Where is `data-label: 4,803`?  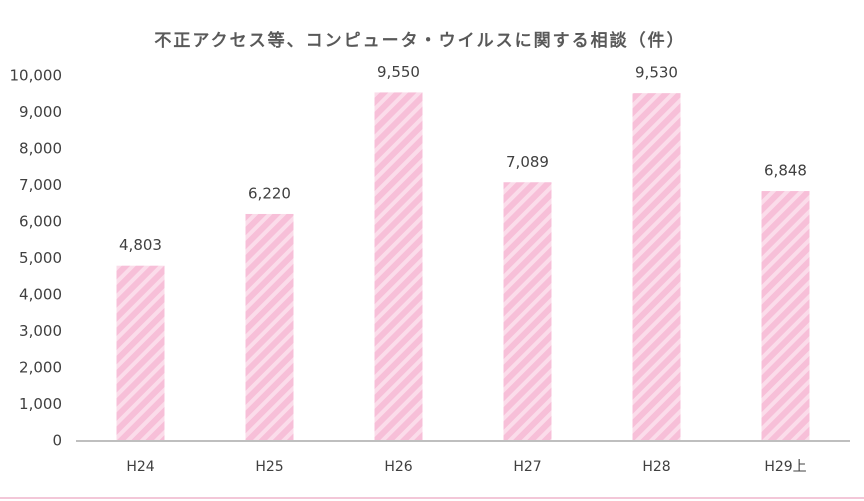 data-label: 4,803 is located at coordinates (140, 245).